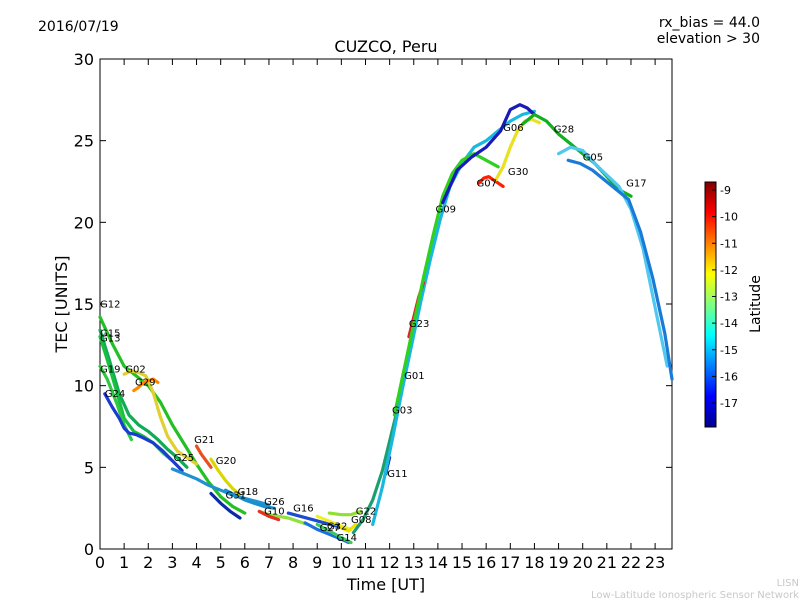 This screenshot has width=800, height=600. Describe the element at coordinates (348, 527) in the screenshot. I see `series-g08` at that location.